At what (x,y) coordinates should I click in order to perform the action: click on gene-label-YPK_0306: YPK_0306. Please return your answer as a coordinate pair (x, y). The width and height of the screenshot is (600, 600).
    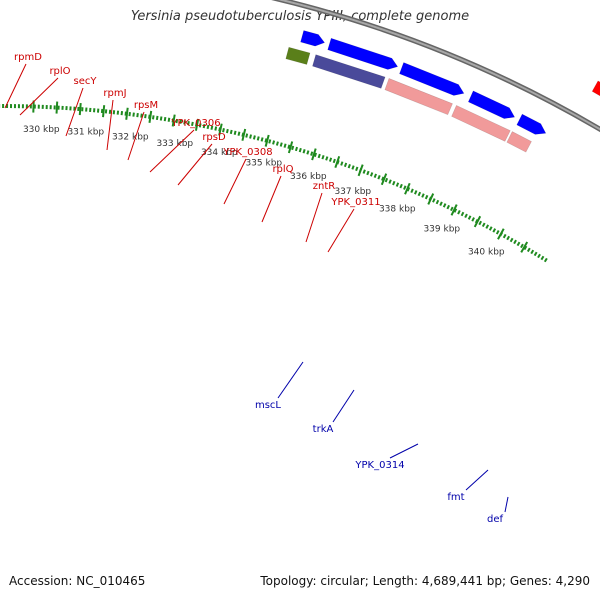
    Looking at the image, I should click on (195, 123).